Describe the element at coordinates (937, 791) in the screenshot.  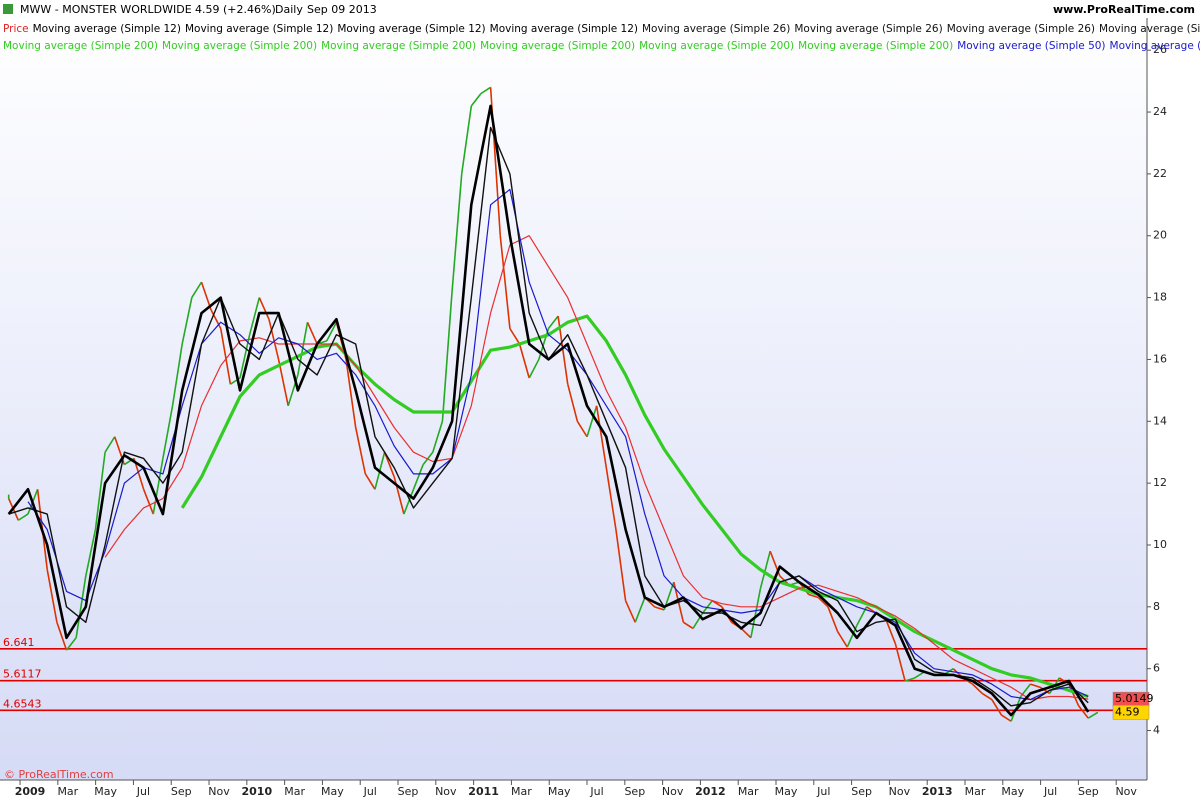
I see `x-tick-label: 2013` at that location.